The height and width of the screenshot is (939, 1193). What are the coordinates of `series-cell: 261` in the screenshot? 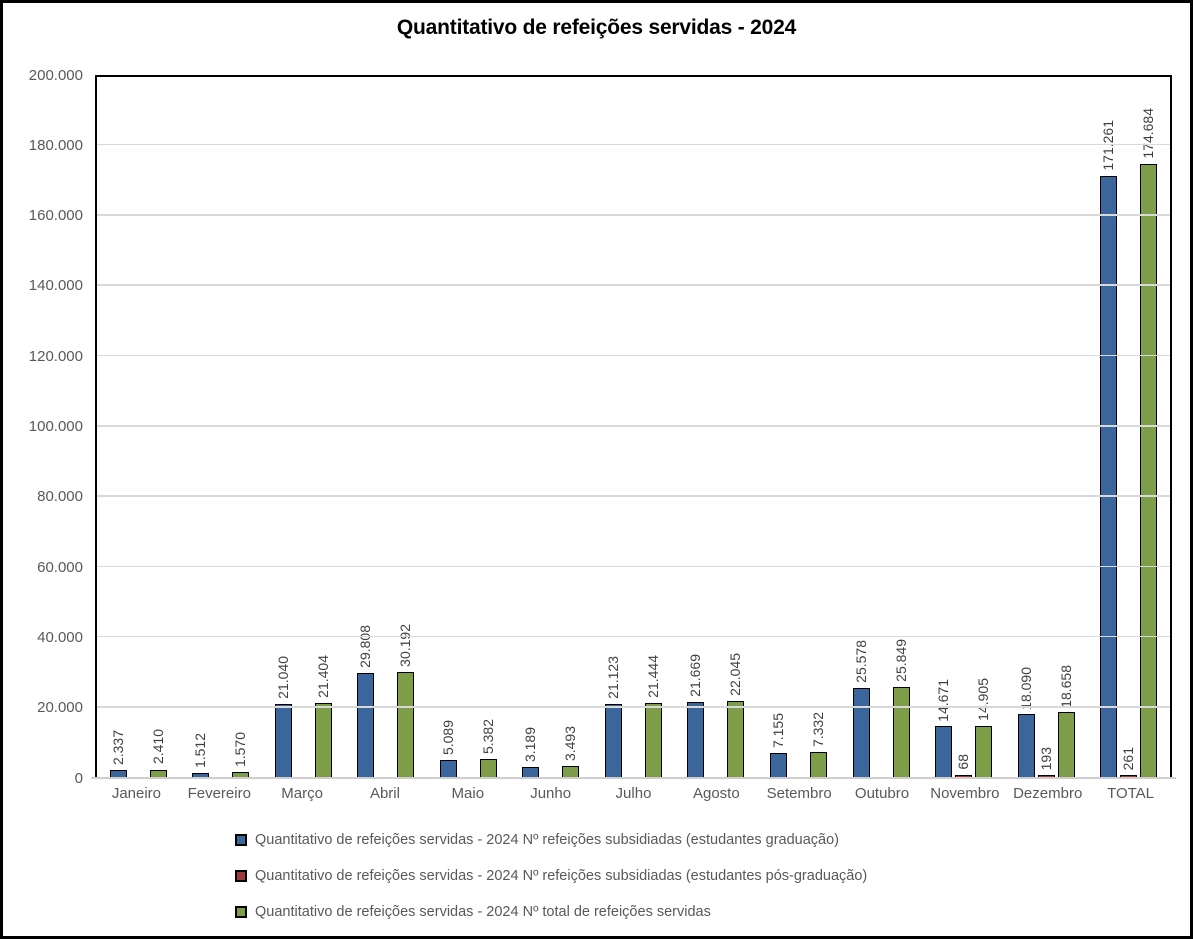 It's located at (1129, 762).